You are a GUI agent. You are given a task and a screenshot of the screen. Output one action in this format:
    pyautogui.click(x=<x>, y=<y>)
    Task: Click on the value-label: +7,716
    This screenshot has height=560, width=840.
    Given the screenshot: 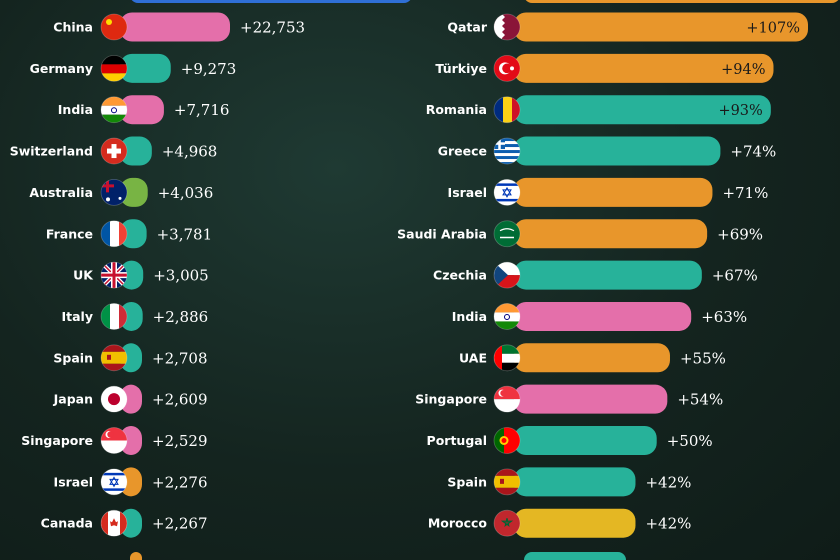 What is the action you would take?
    pyautogui.click(x=202, y=110)
    